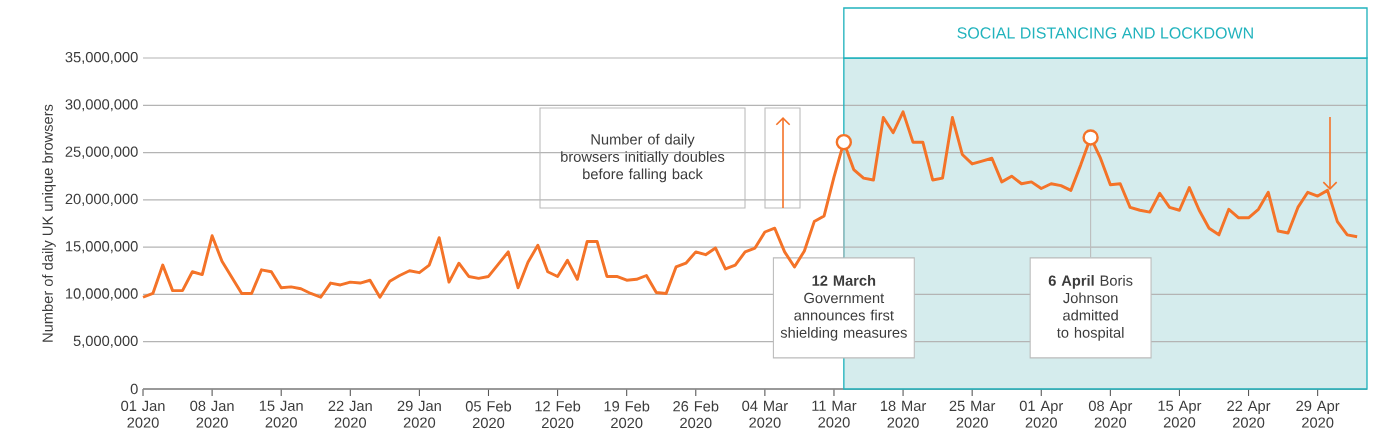  Describe the element at coordinates (558, 414) in the screenshot. I see `x-tick-label: 12 Feb 2020` at that location.